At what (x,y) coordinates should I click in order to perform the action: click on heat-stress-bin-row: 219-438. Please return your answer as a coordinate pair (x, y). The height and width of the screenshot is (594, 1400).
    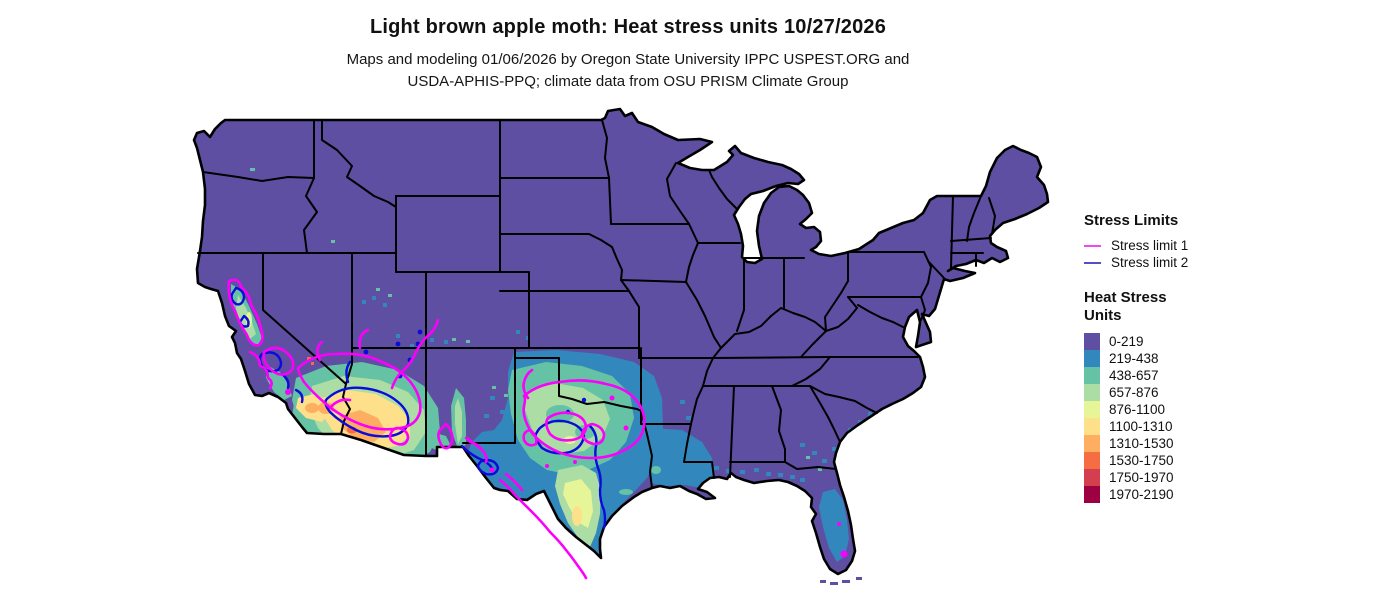
    Looking at the image, I should click on (1234, 358).